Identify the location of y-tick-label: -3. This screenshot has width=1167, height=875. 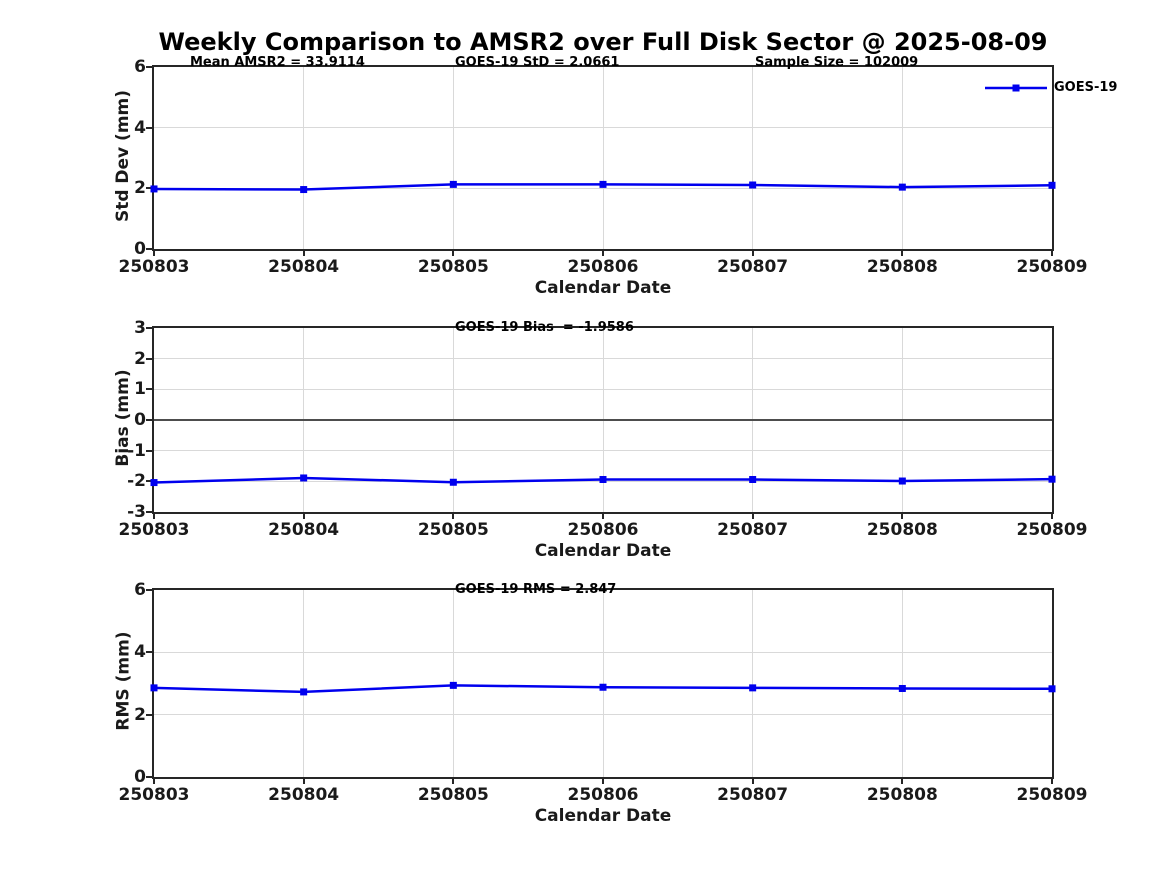
(136, 512).